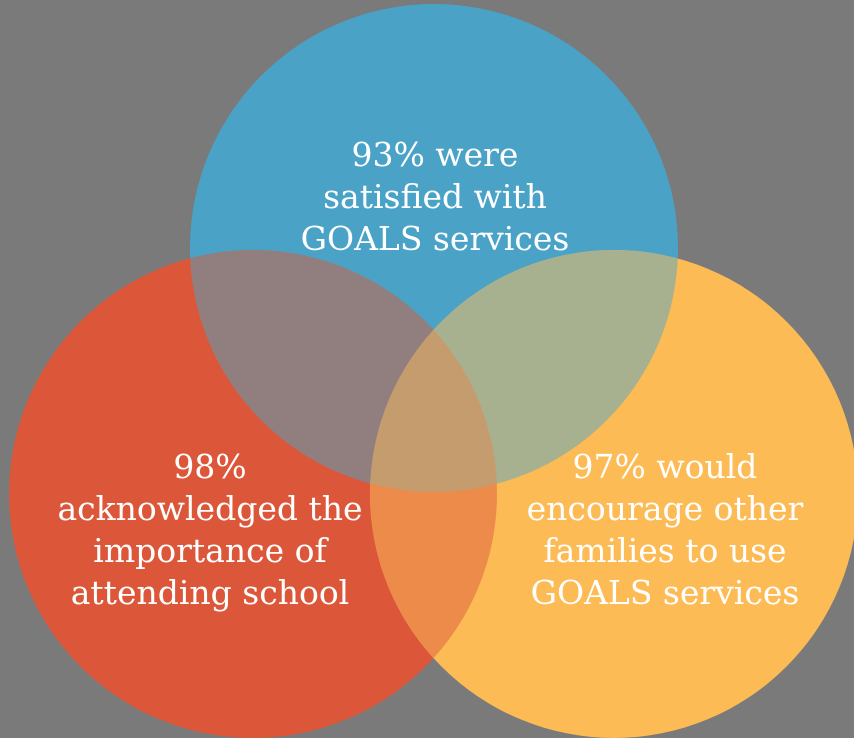  Describe the element at coordinates (210, 466) in the screenshot. I see `label-attendance-line-1: 98%` at that location.